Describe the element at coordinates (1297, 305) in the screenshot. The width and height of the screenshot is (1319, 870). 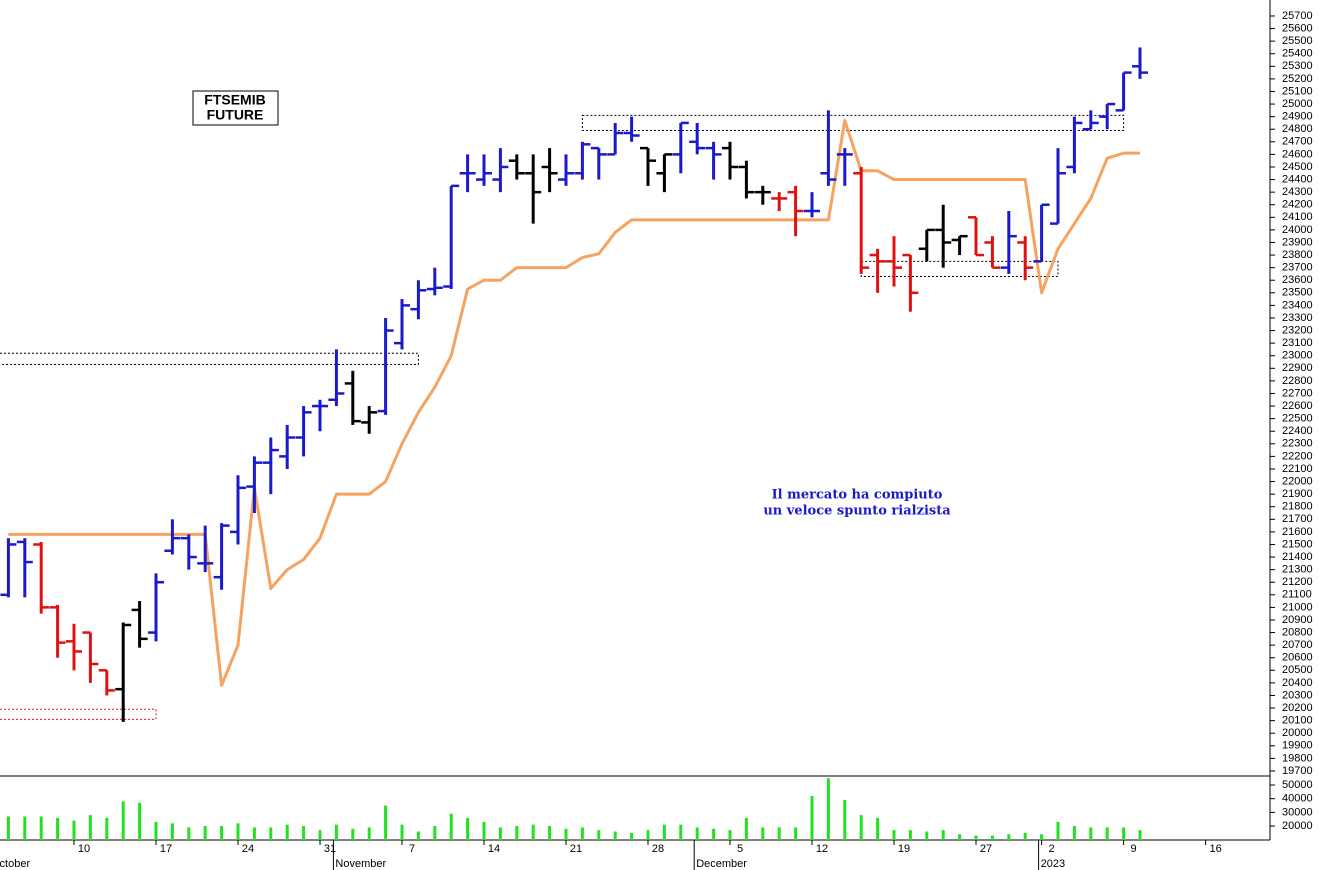
I see `y-tick-label: 23400` at that location.